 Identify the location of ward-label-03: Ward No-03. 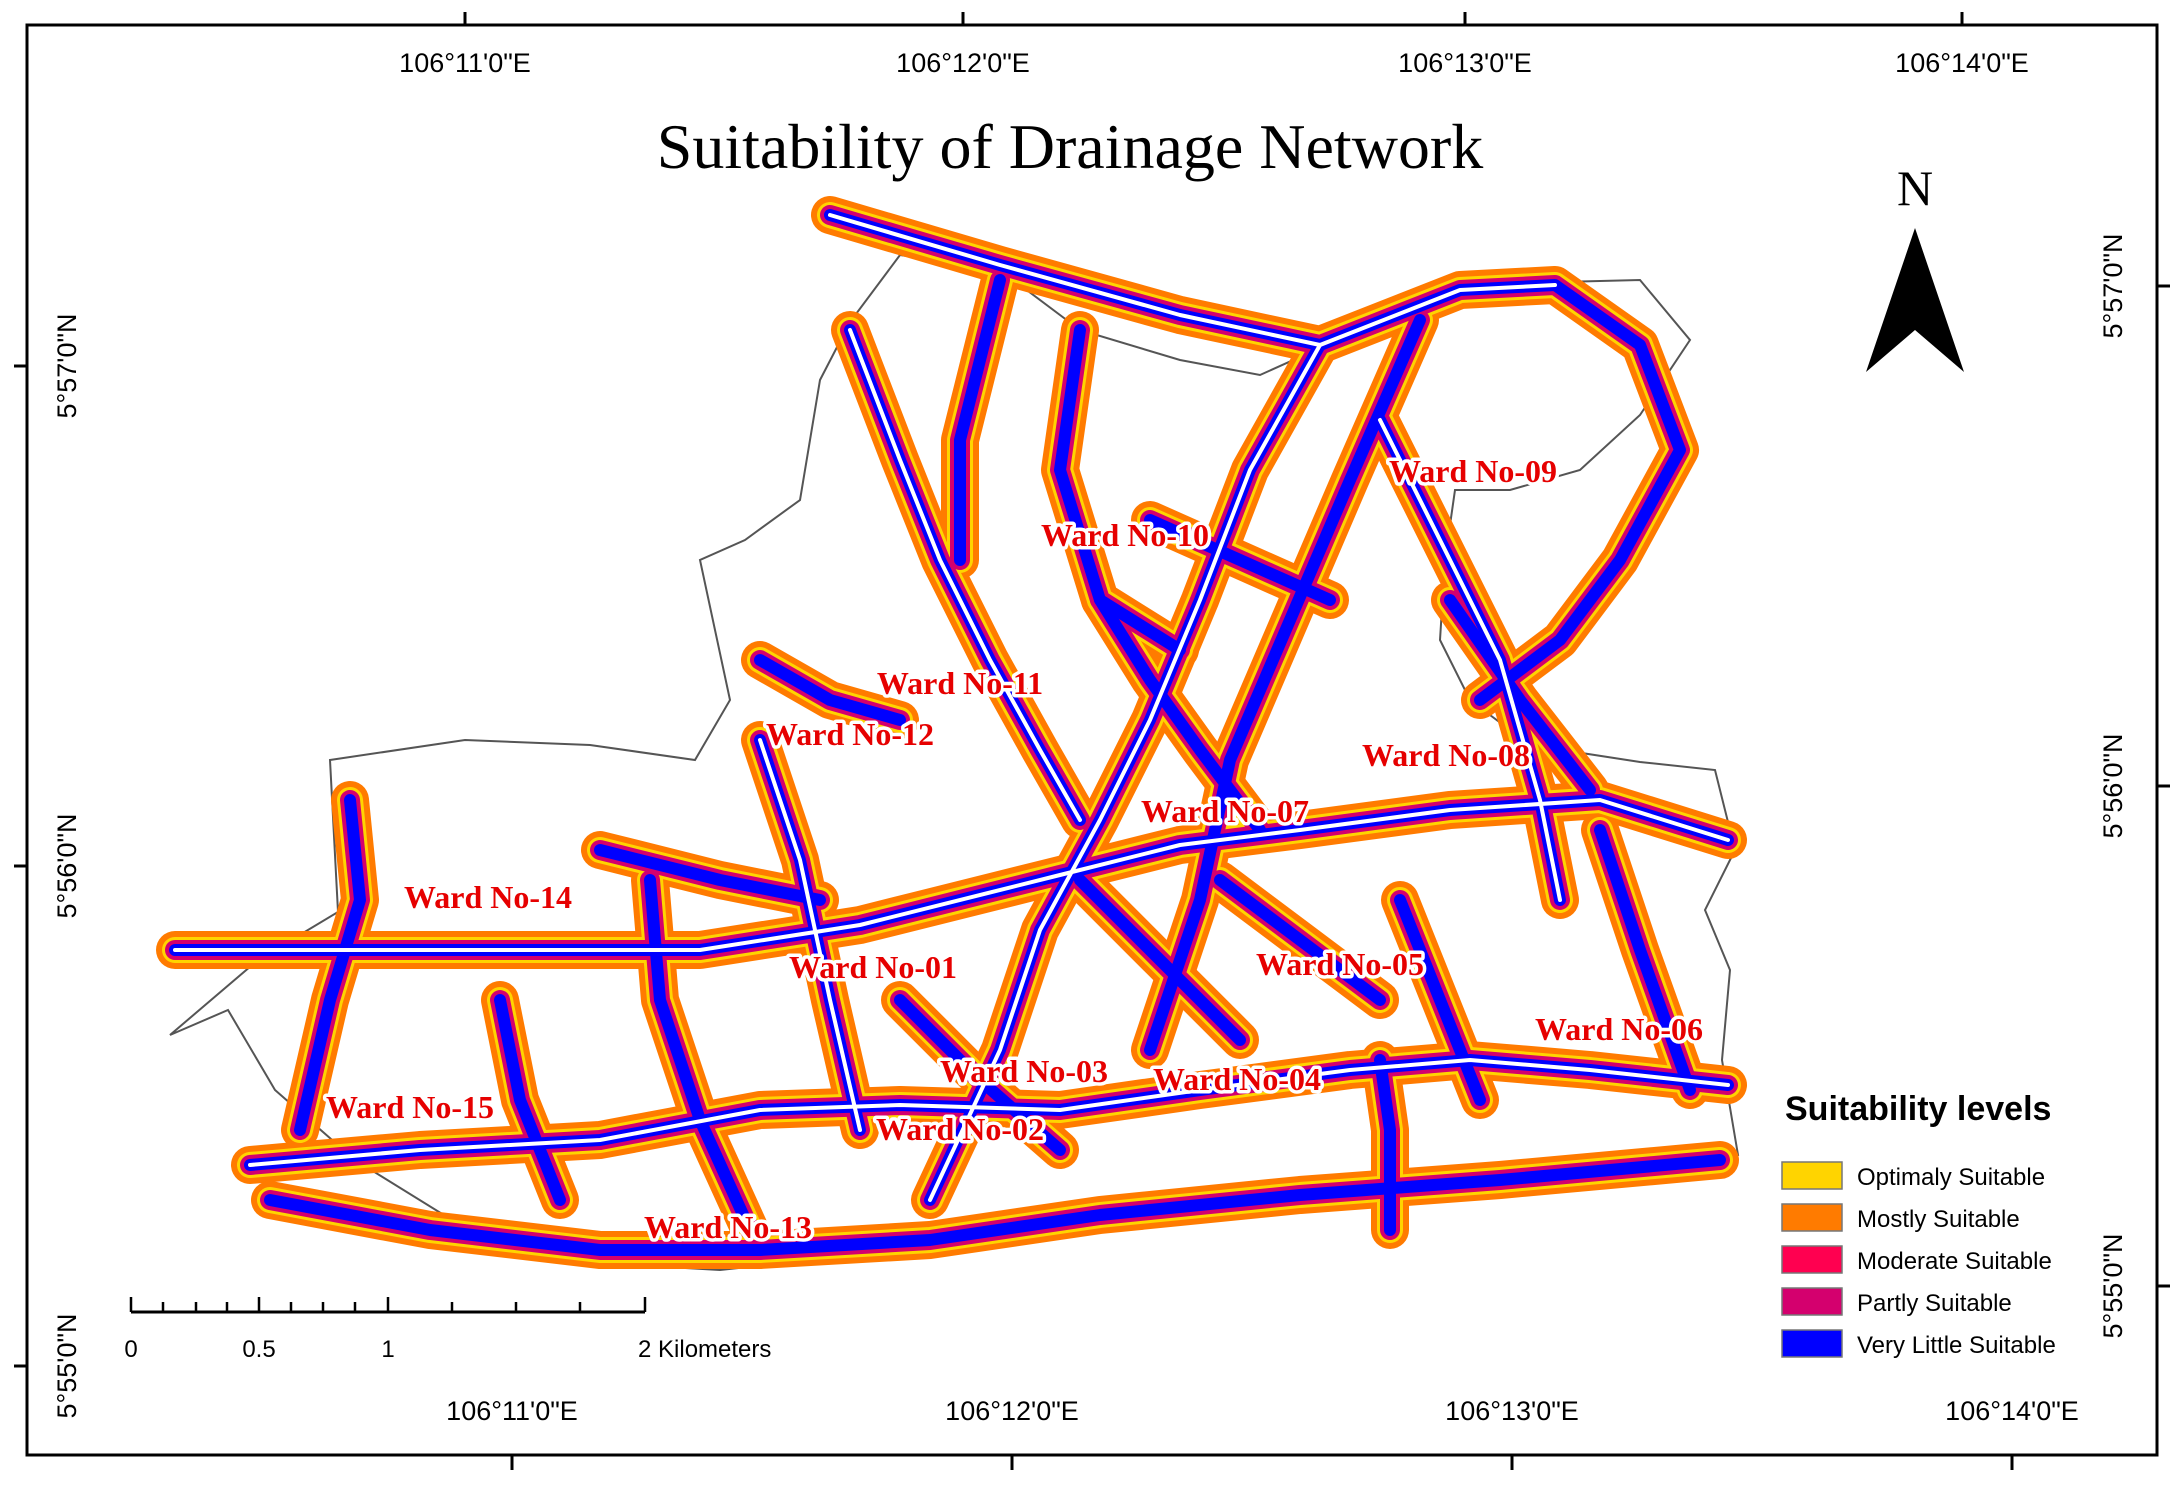
(1024, 1071).